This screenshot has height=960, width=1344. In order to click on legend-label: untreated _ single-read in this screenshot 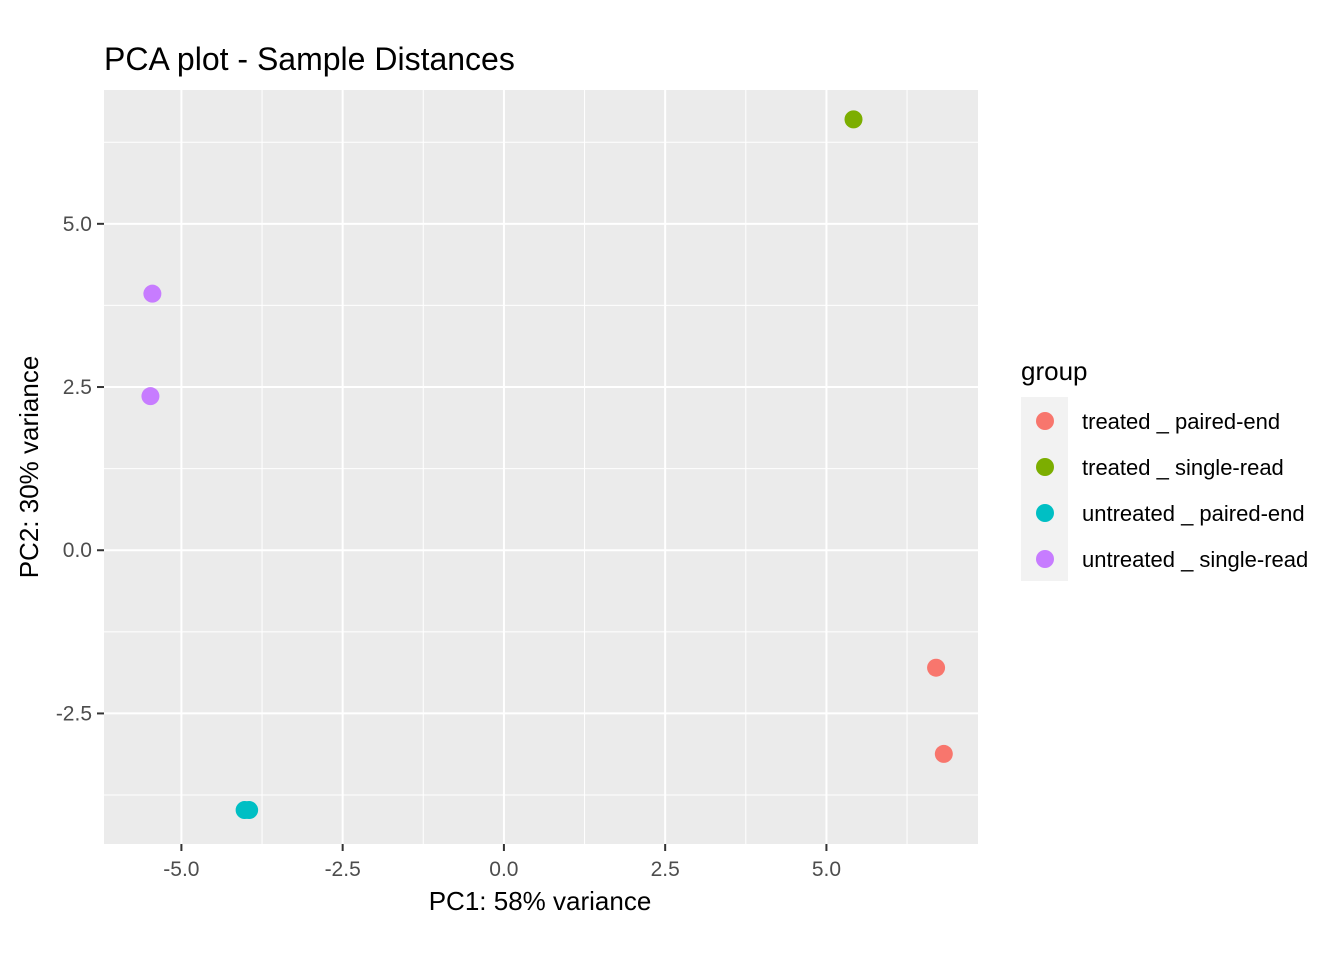, I will do `click(1195, 559)`.